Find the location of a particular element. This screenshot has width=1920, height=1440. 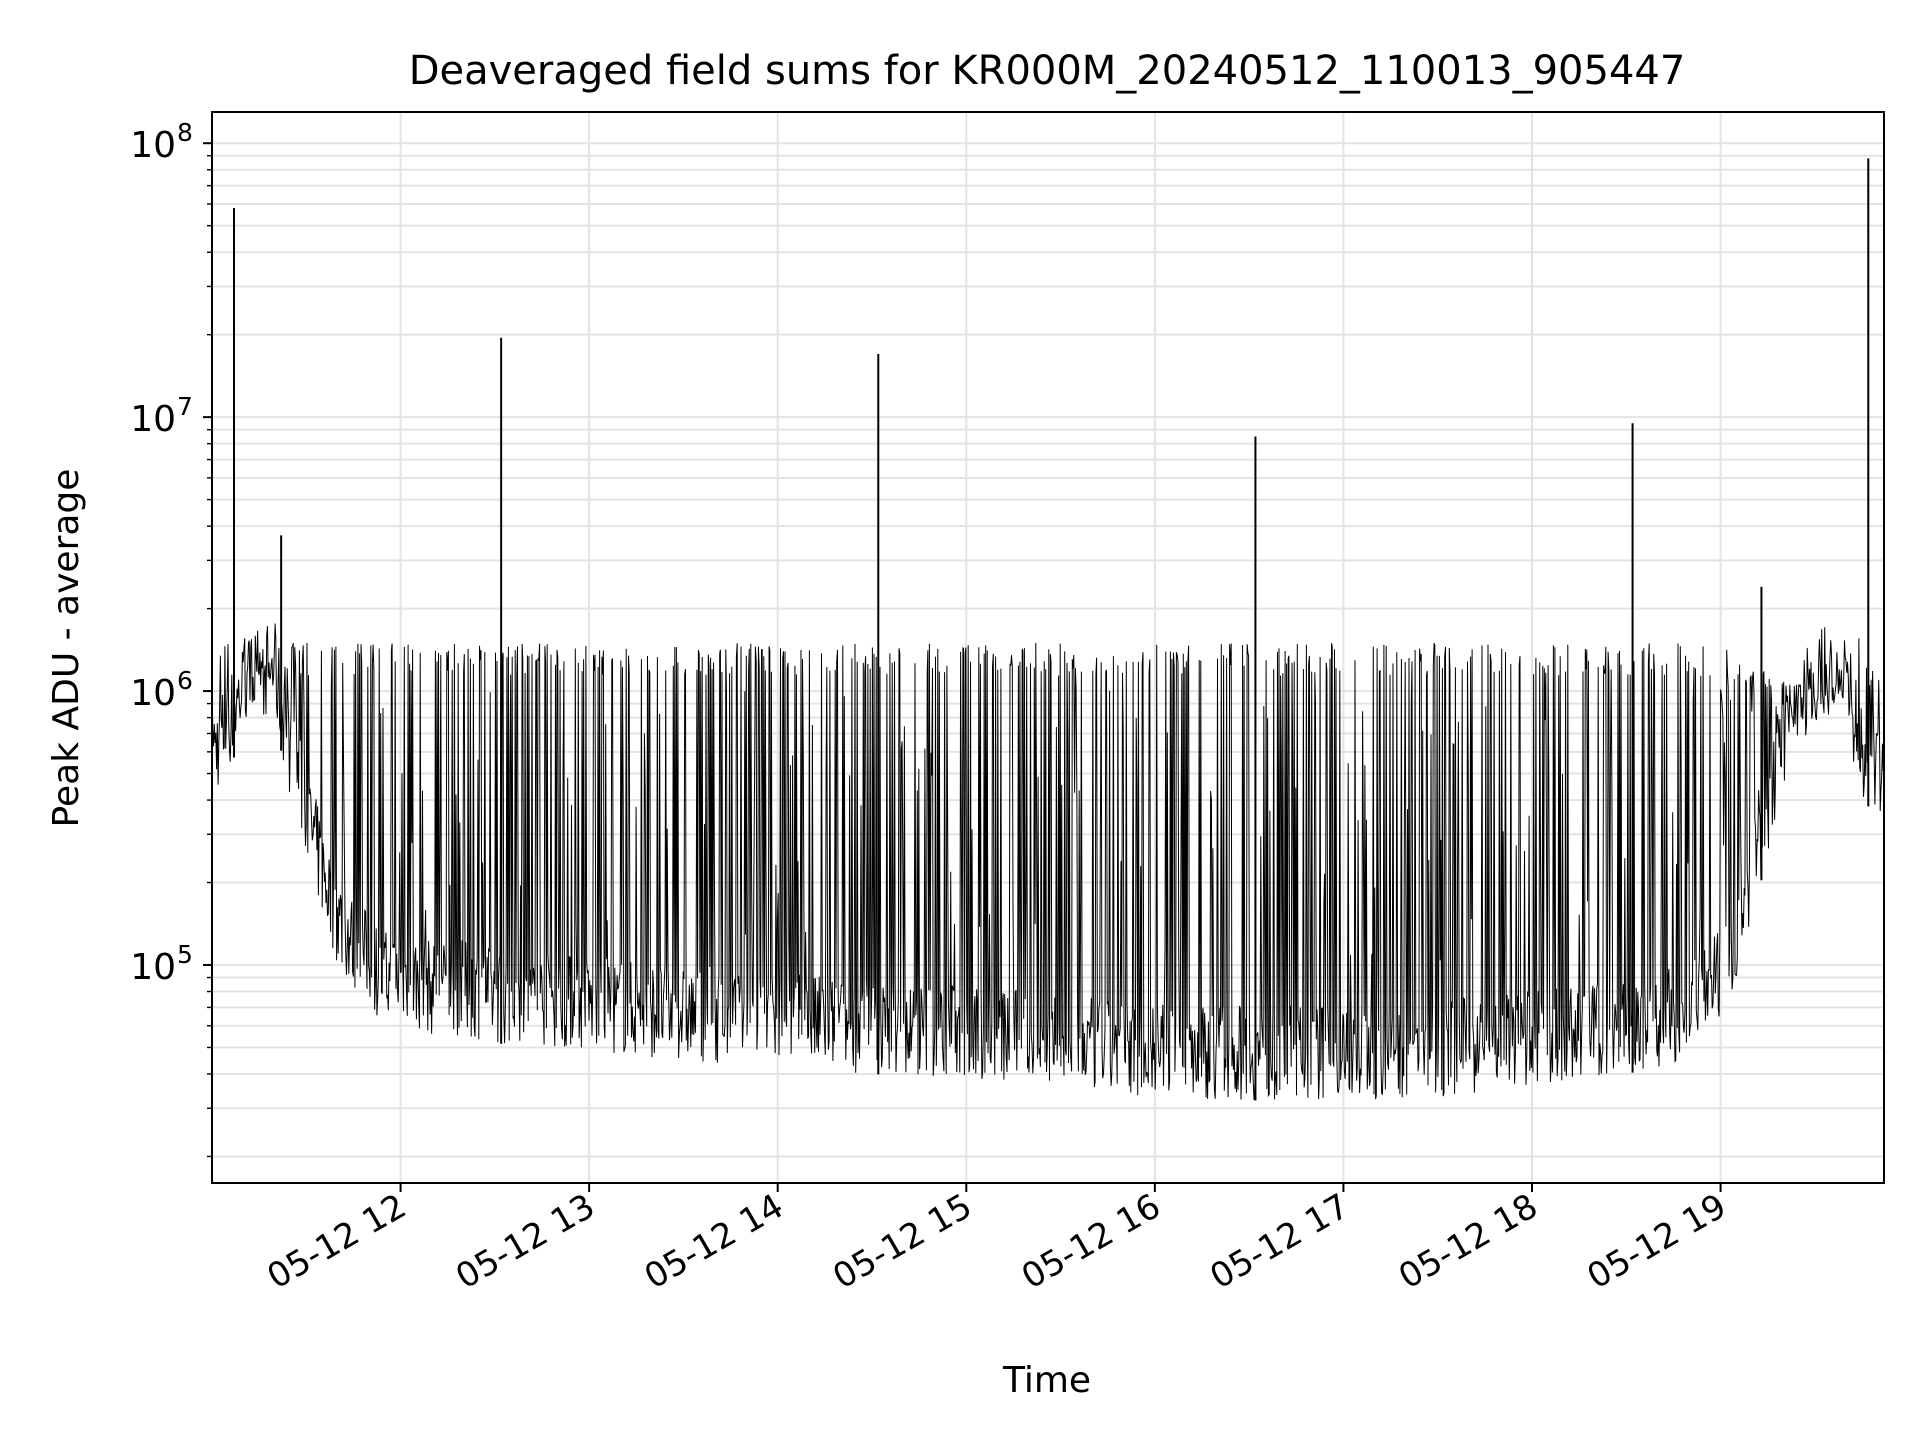

y-tick-exponent: 5 is located at coordinates (185, 954).